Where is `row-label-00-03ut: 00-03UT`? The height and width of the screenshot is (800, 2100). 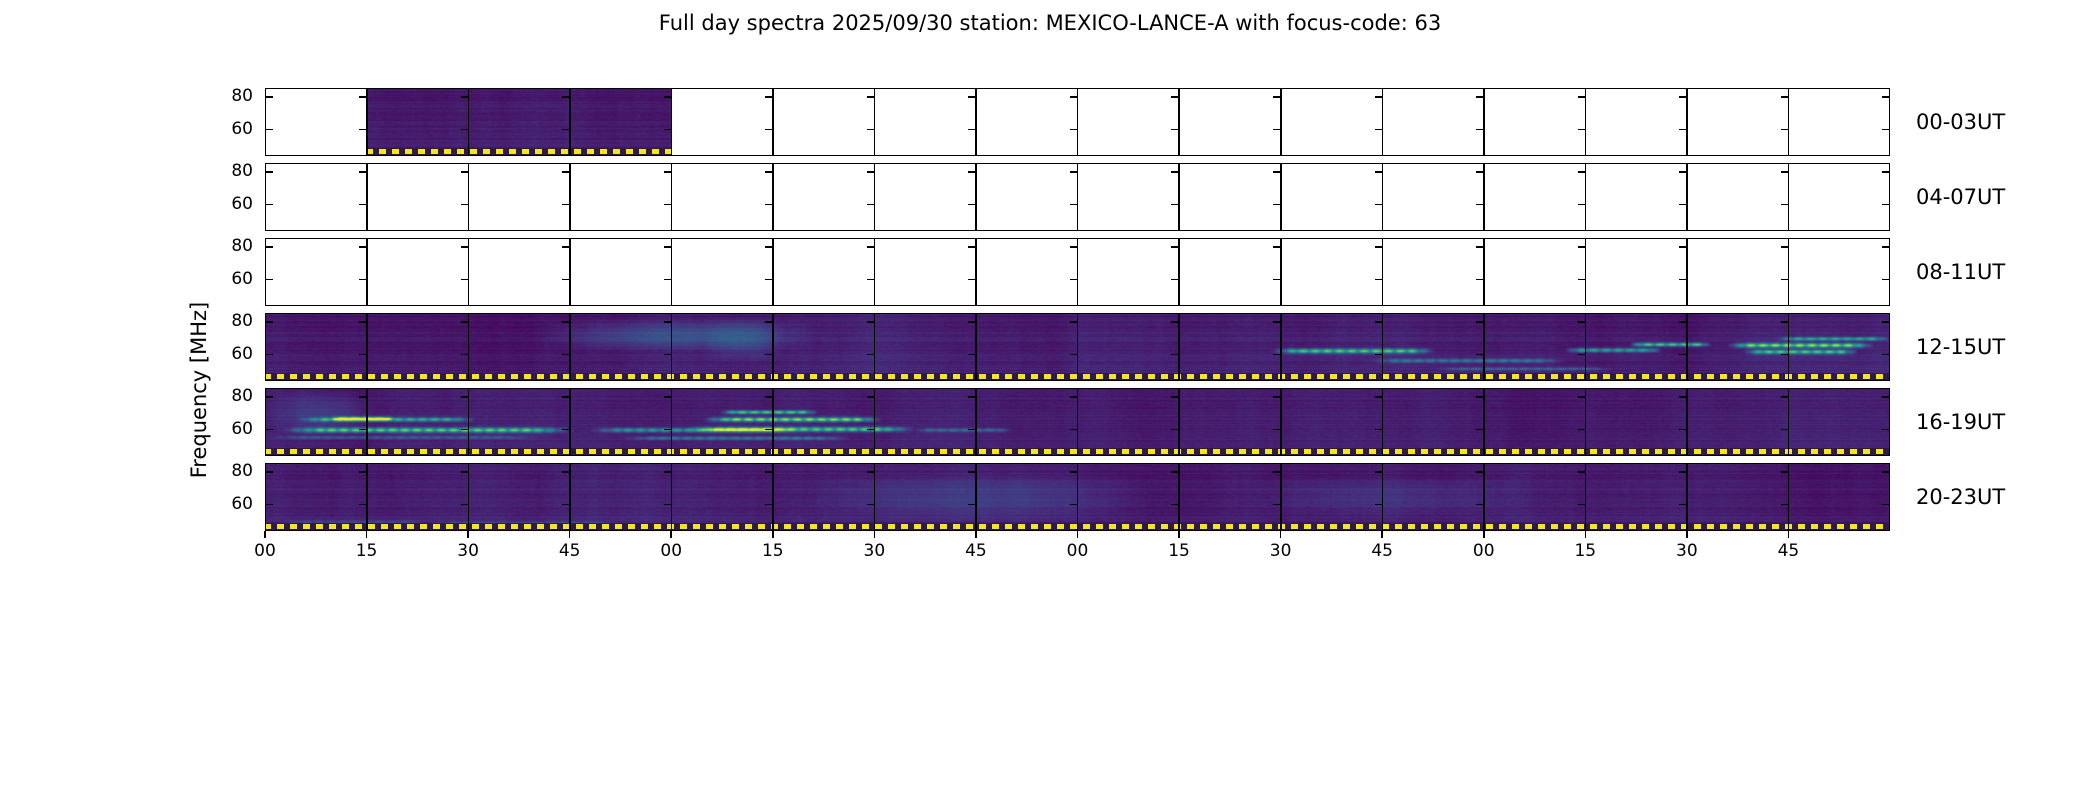
row-label-00-03ut: 00-03UT is located at coordinates (1961, 122).